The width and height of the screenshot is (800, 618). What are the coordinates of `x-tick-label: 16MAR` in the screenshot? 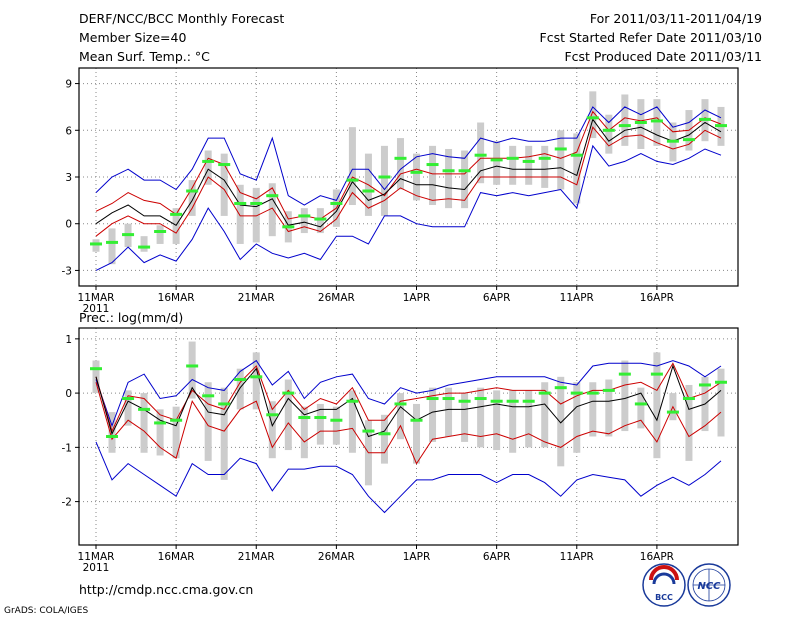 It's located at (176, 298).